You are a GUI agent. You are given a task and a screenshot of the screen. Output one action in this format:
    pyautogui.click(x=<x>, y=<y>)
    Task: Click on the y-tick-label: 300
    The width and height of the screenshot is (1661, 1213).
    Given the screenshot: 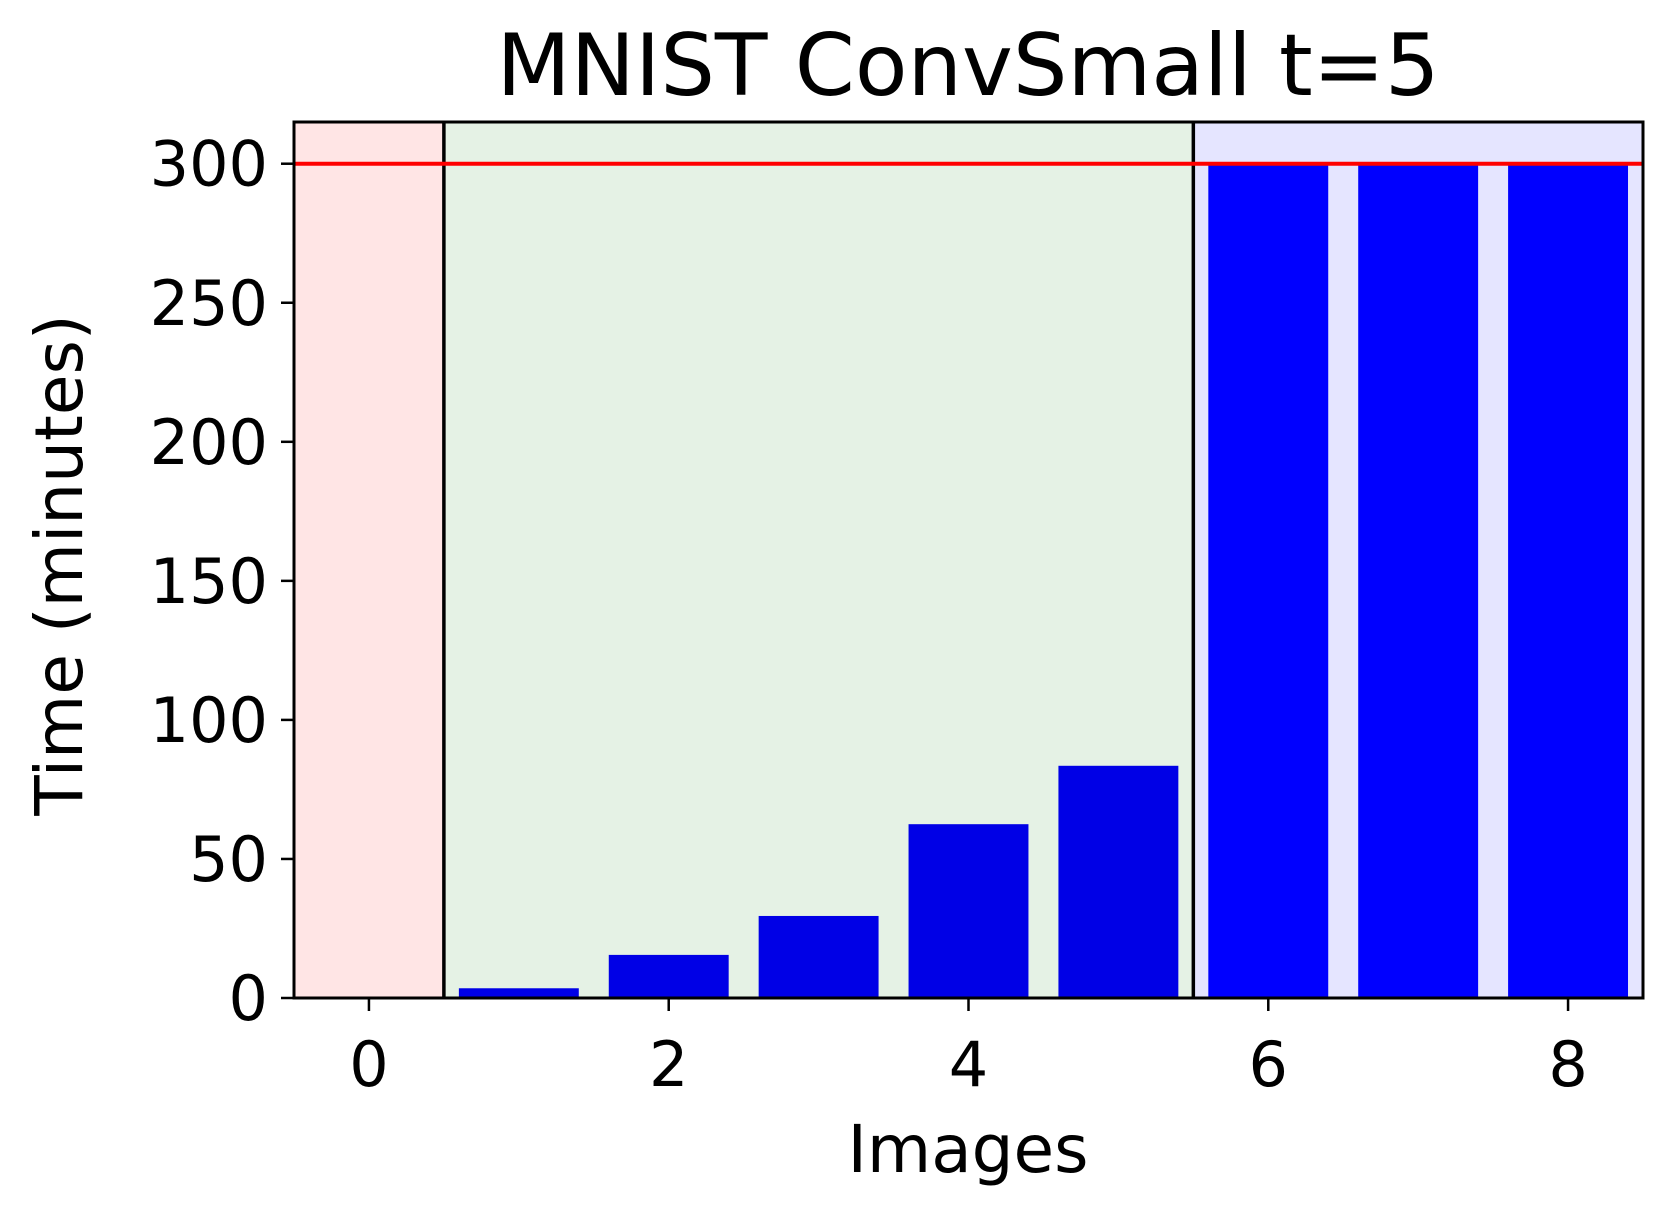 What is the action you would take?
    pyautogui.click(x=209, y=164)
    